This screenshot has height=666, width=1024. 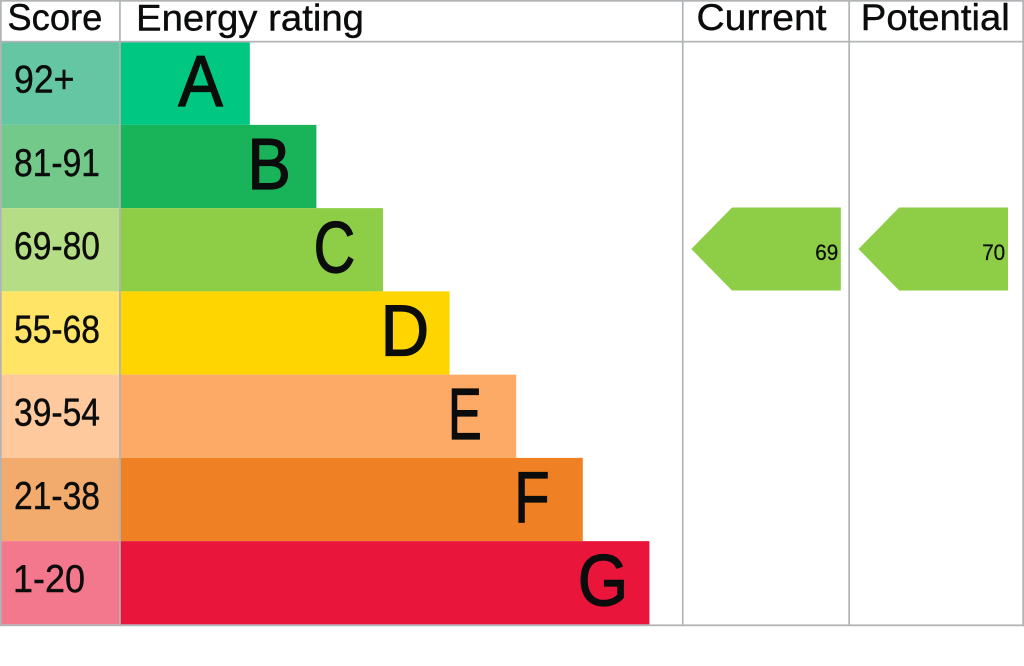 I want to click on svg-text: 55-68, so click(x=57, y=329).